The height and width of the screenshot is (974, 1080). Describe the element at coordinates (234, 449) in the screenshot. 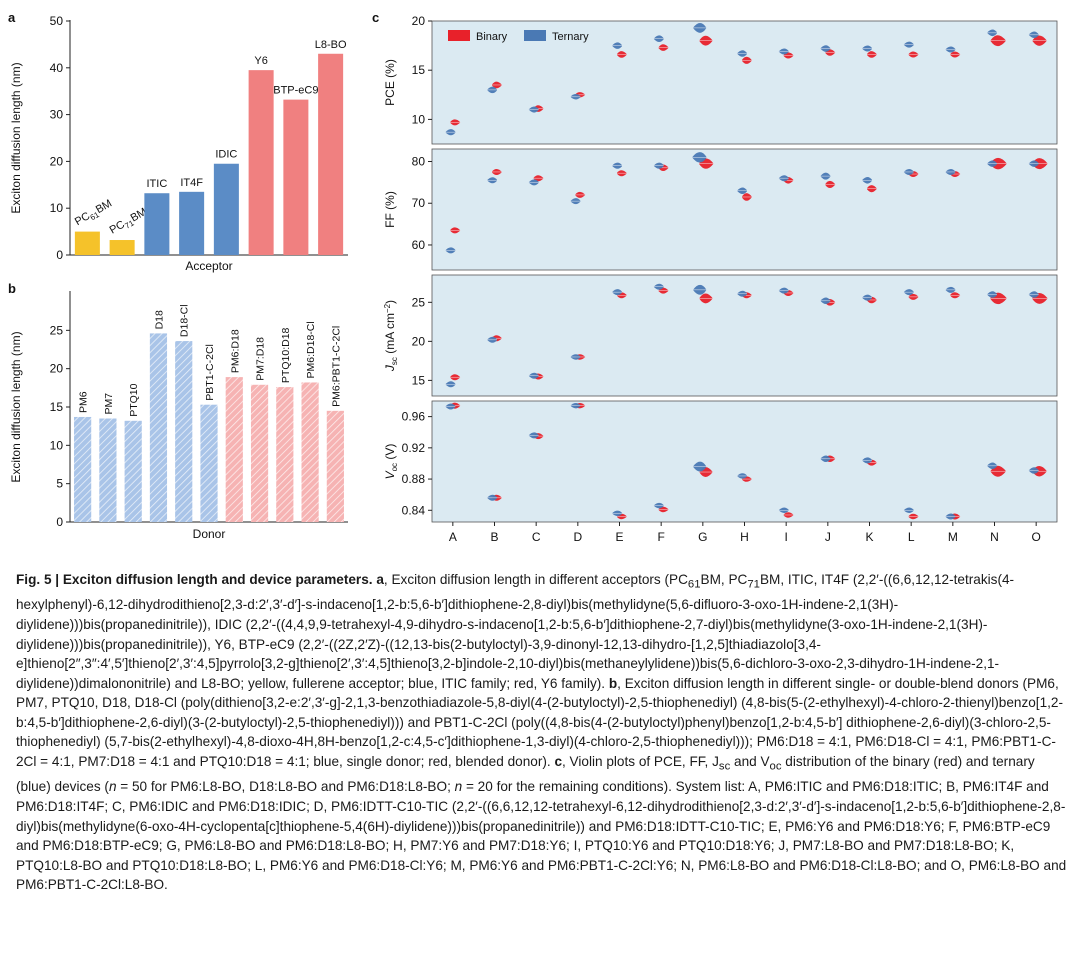

I see `panel-b-bar-PM6:D18` at that location.